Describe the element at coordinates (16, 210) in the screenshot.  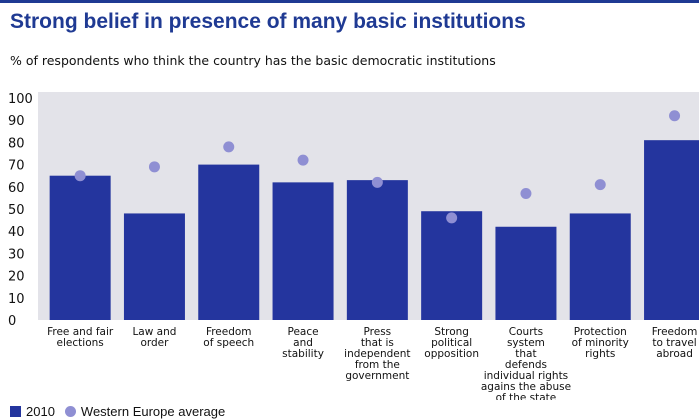
I see `y-tick-label: 50` at that location.